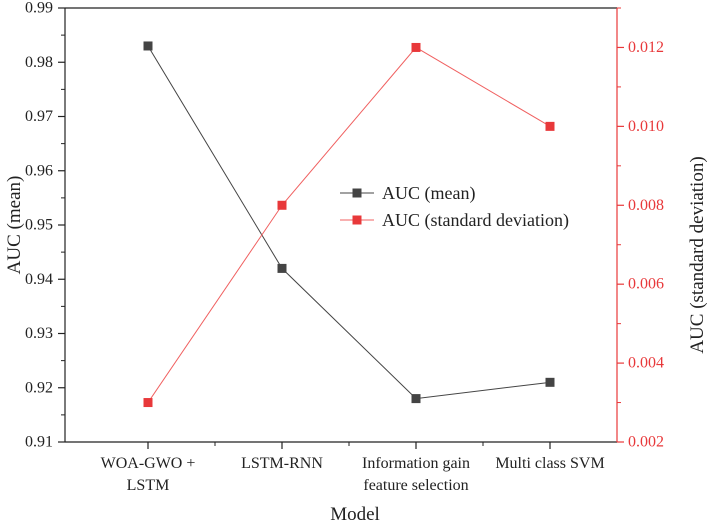  I want to click on right-tick-label: 0.002, so click(646, 442).